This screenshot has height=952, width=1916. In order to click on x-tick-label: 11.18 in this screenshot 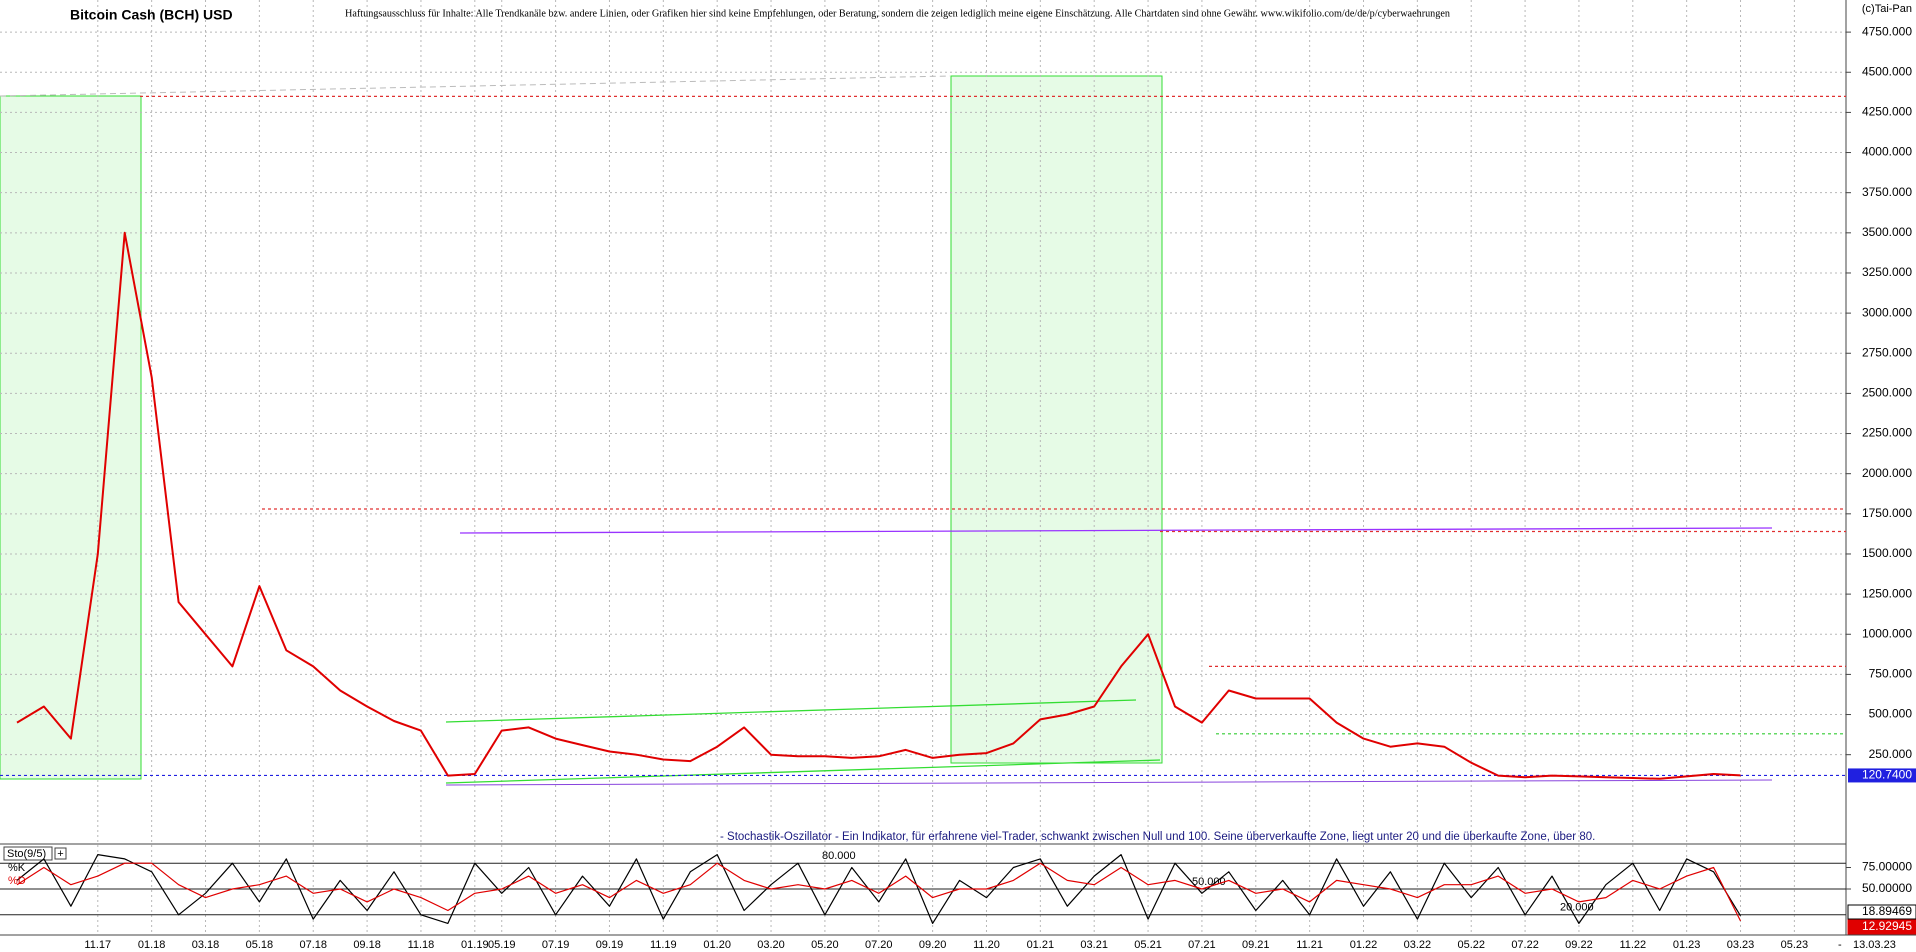, I will do `click(421, 945)`.